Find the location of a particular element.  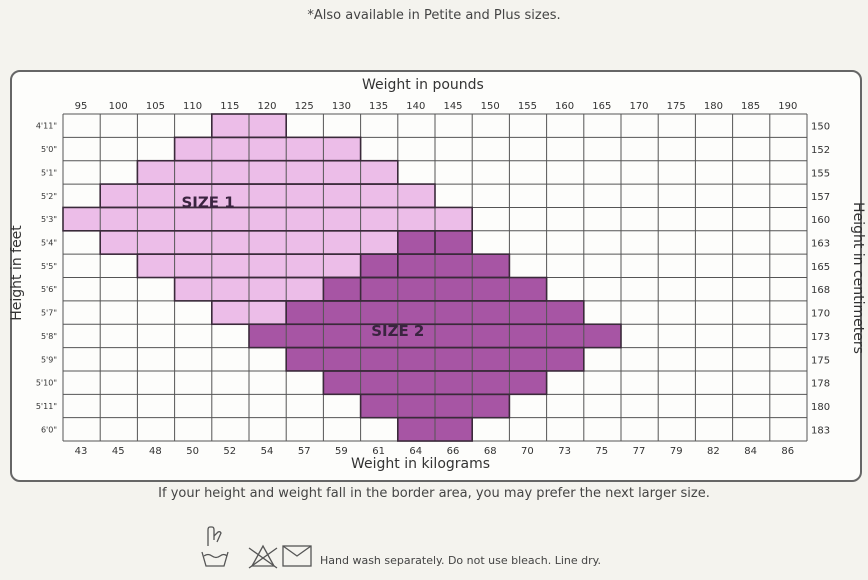

no-bleach-icon is located at coordinates (263, 556).